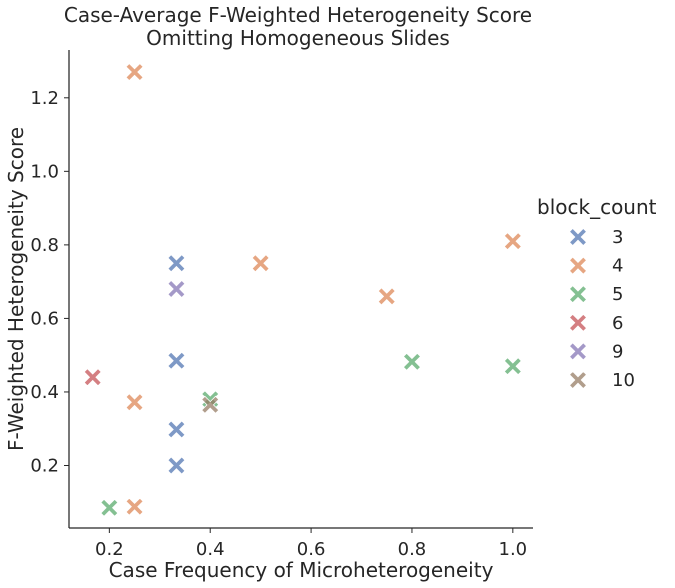 This screenshot has width=675, height=588. I want to click on legend-label-5: 5, so click(617, 294).